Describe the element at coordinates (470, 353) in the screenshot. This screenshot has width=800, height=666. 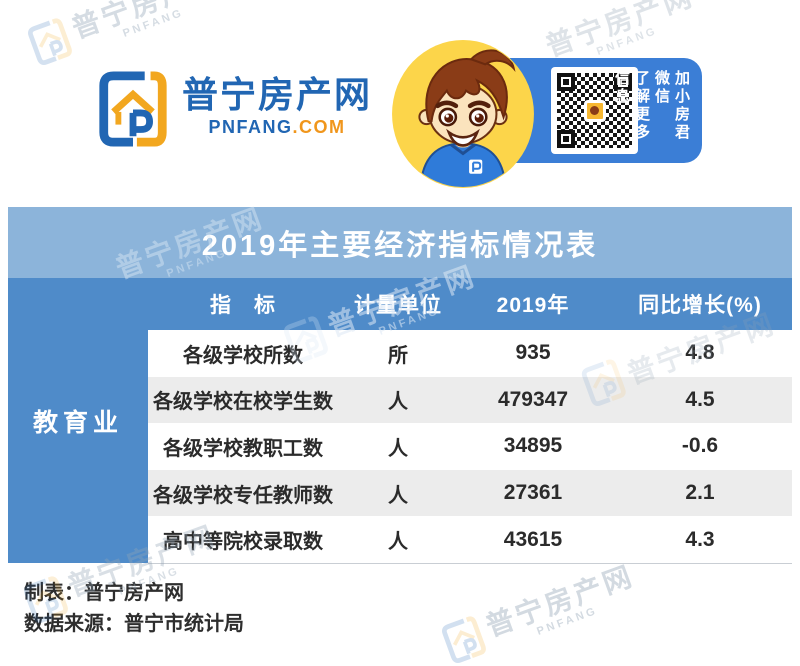
I see `table-row: 各级学校所数 所 935 4.8` at that location.